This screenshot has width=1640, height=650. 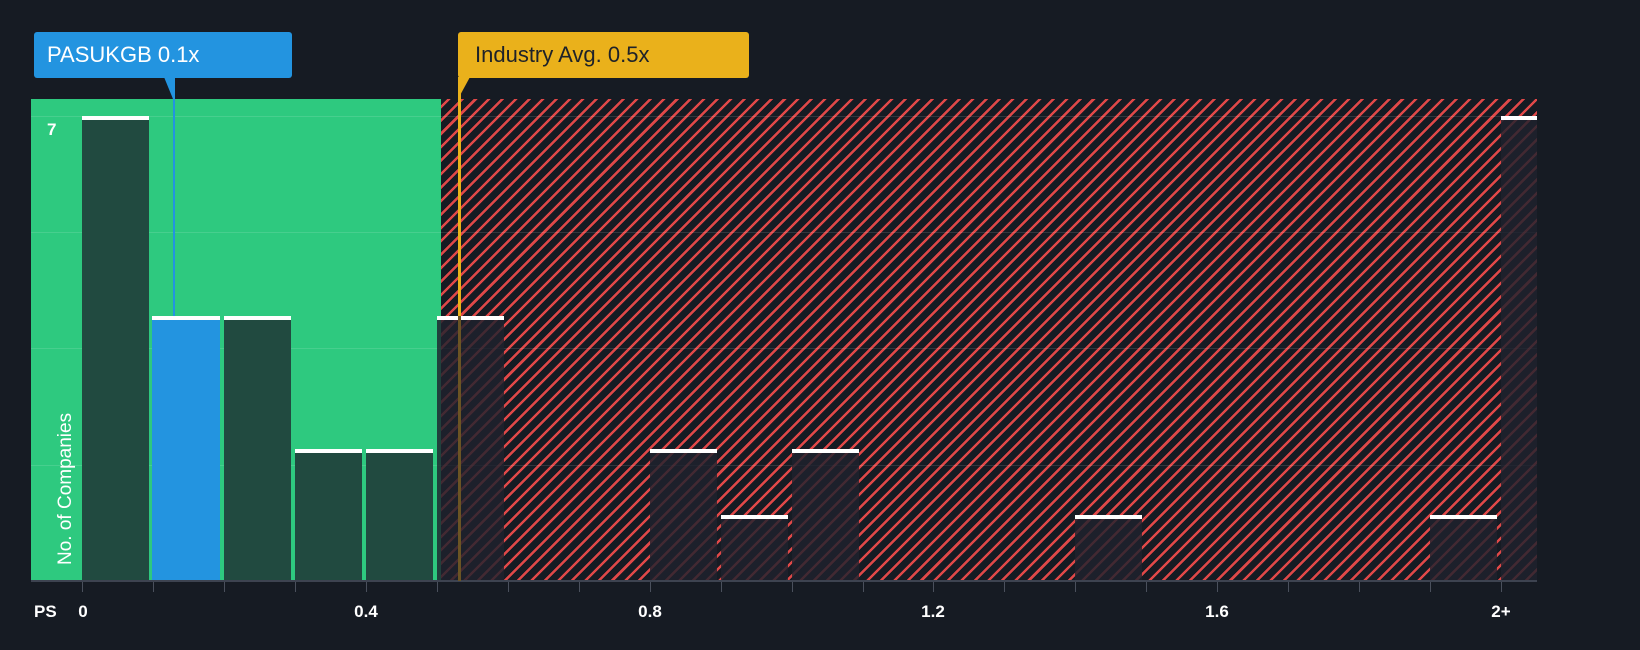 What do you see at coordinates (45, 611) in the screenshot?
I see `x-axis-prefix: PS` at bounding box center [45, 611].